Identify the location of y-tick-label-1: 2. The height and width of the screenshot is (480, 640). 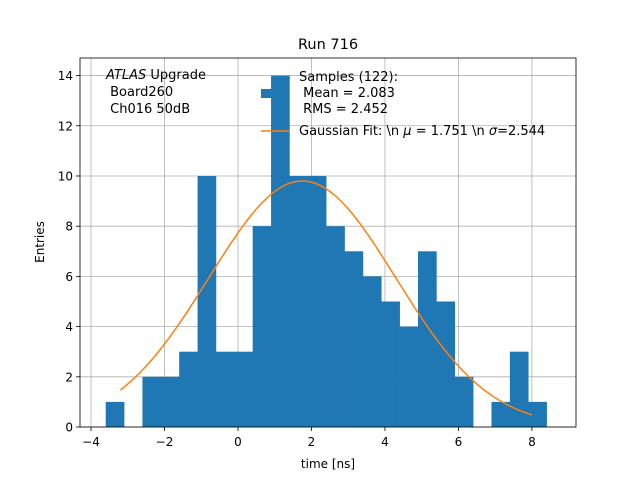
(69, 377).